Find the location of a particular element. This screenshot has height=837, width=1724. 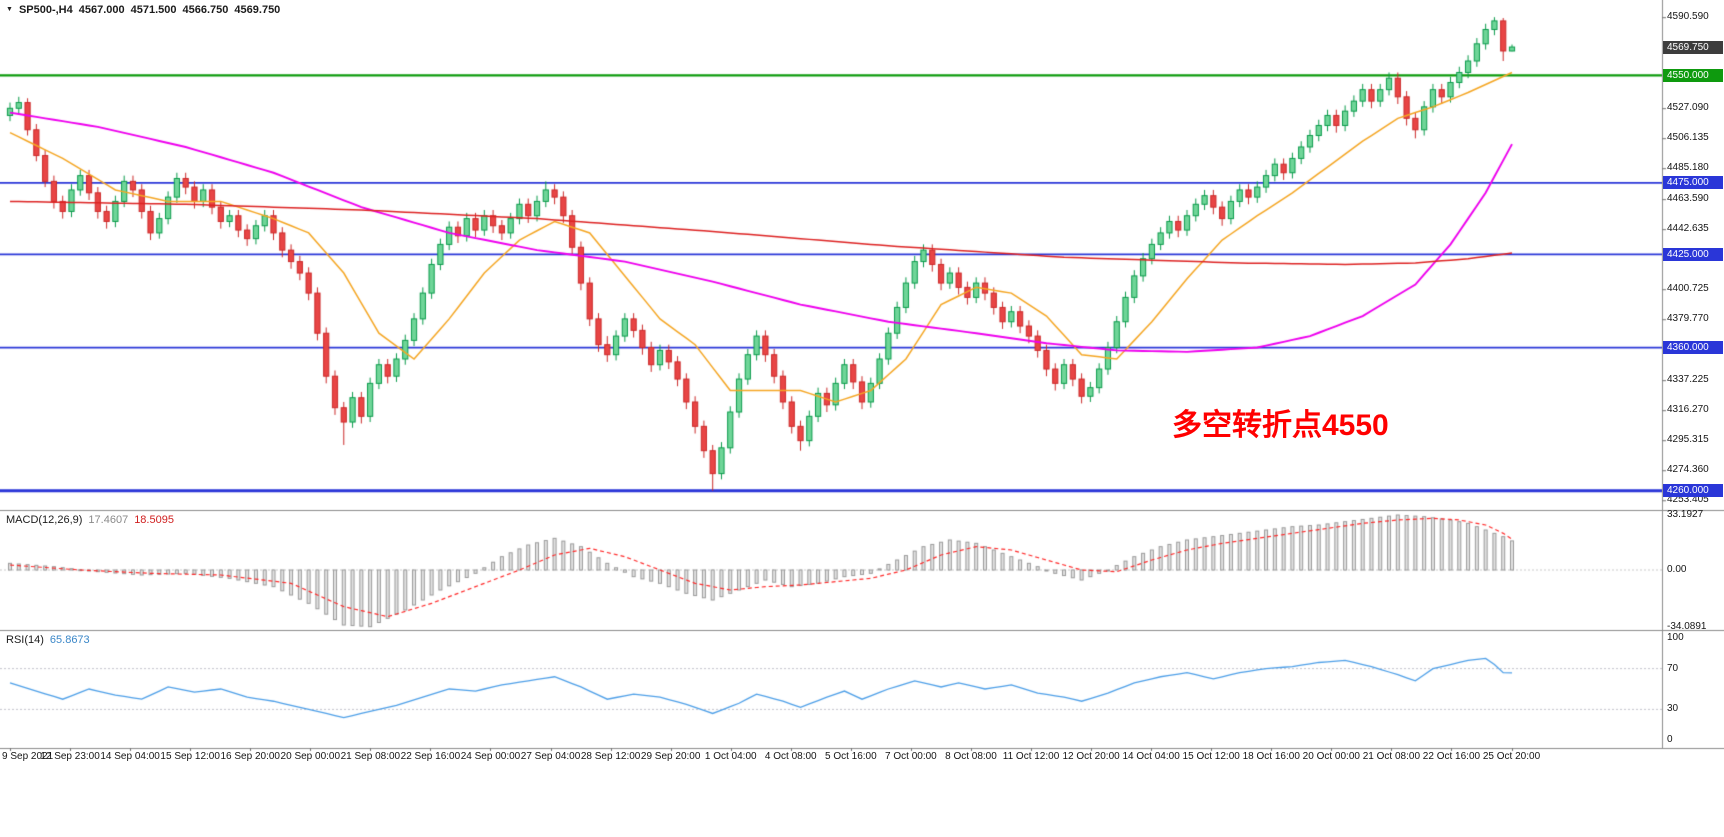

time-tick-label: 8 Oct 08:00 is located at coordinates (971, 756).